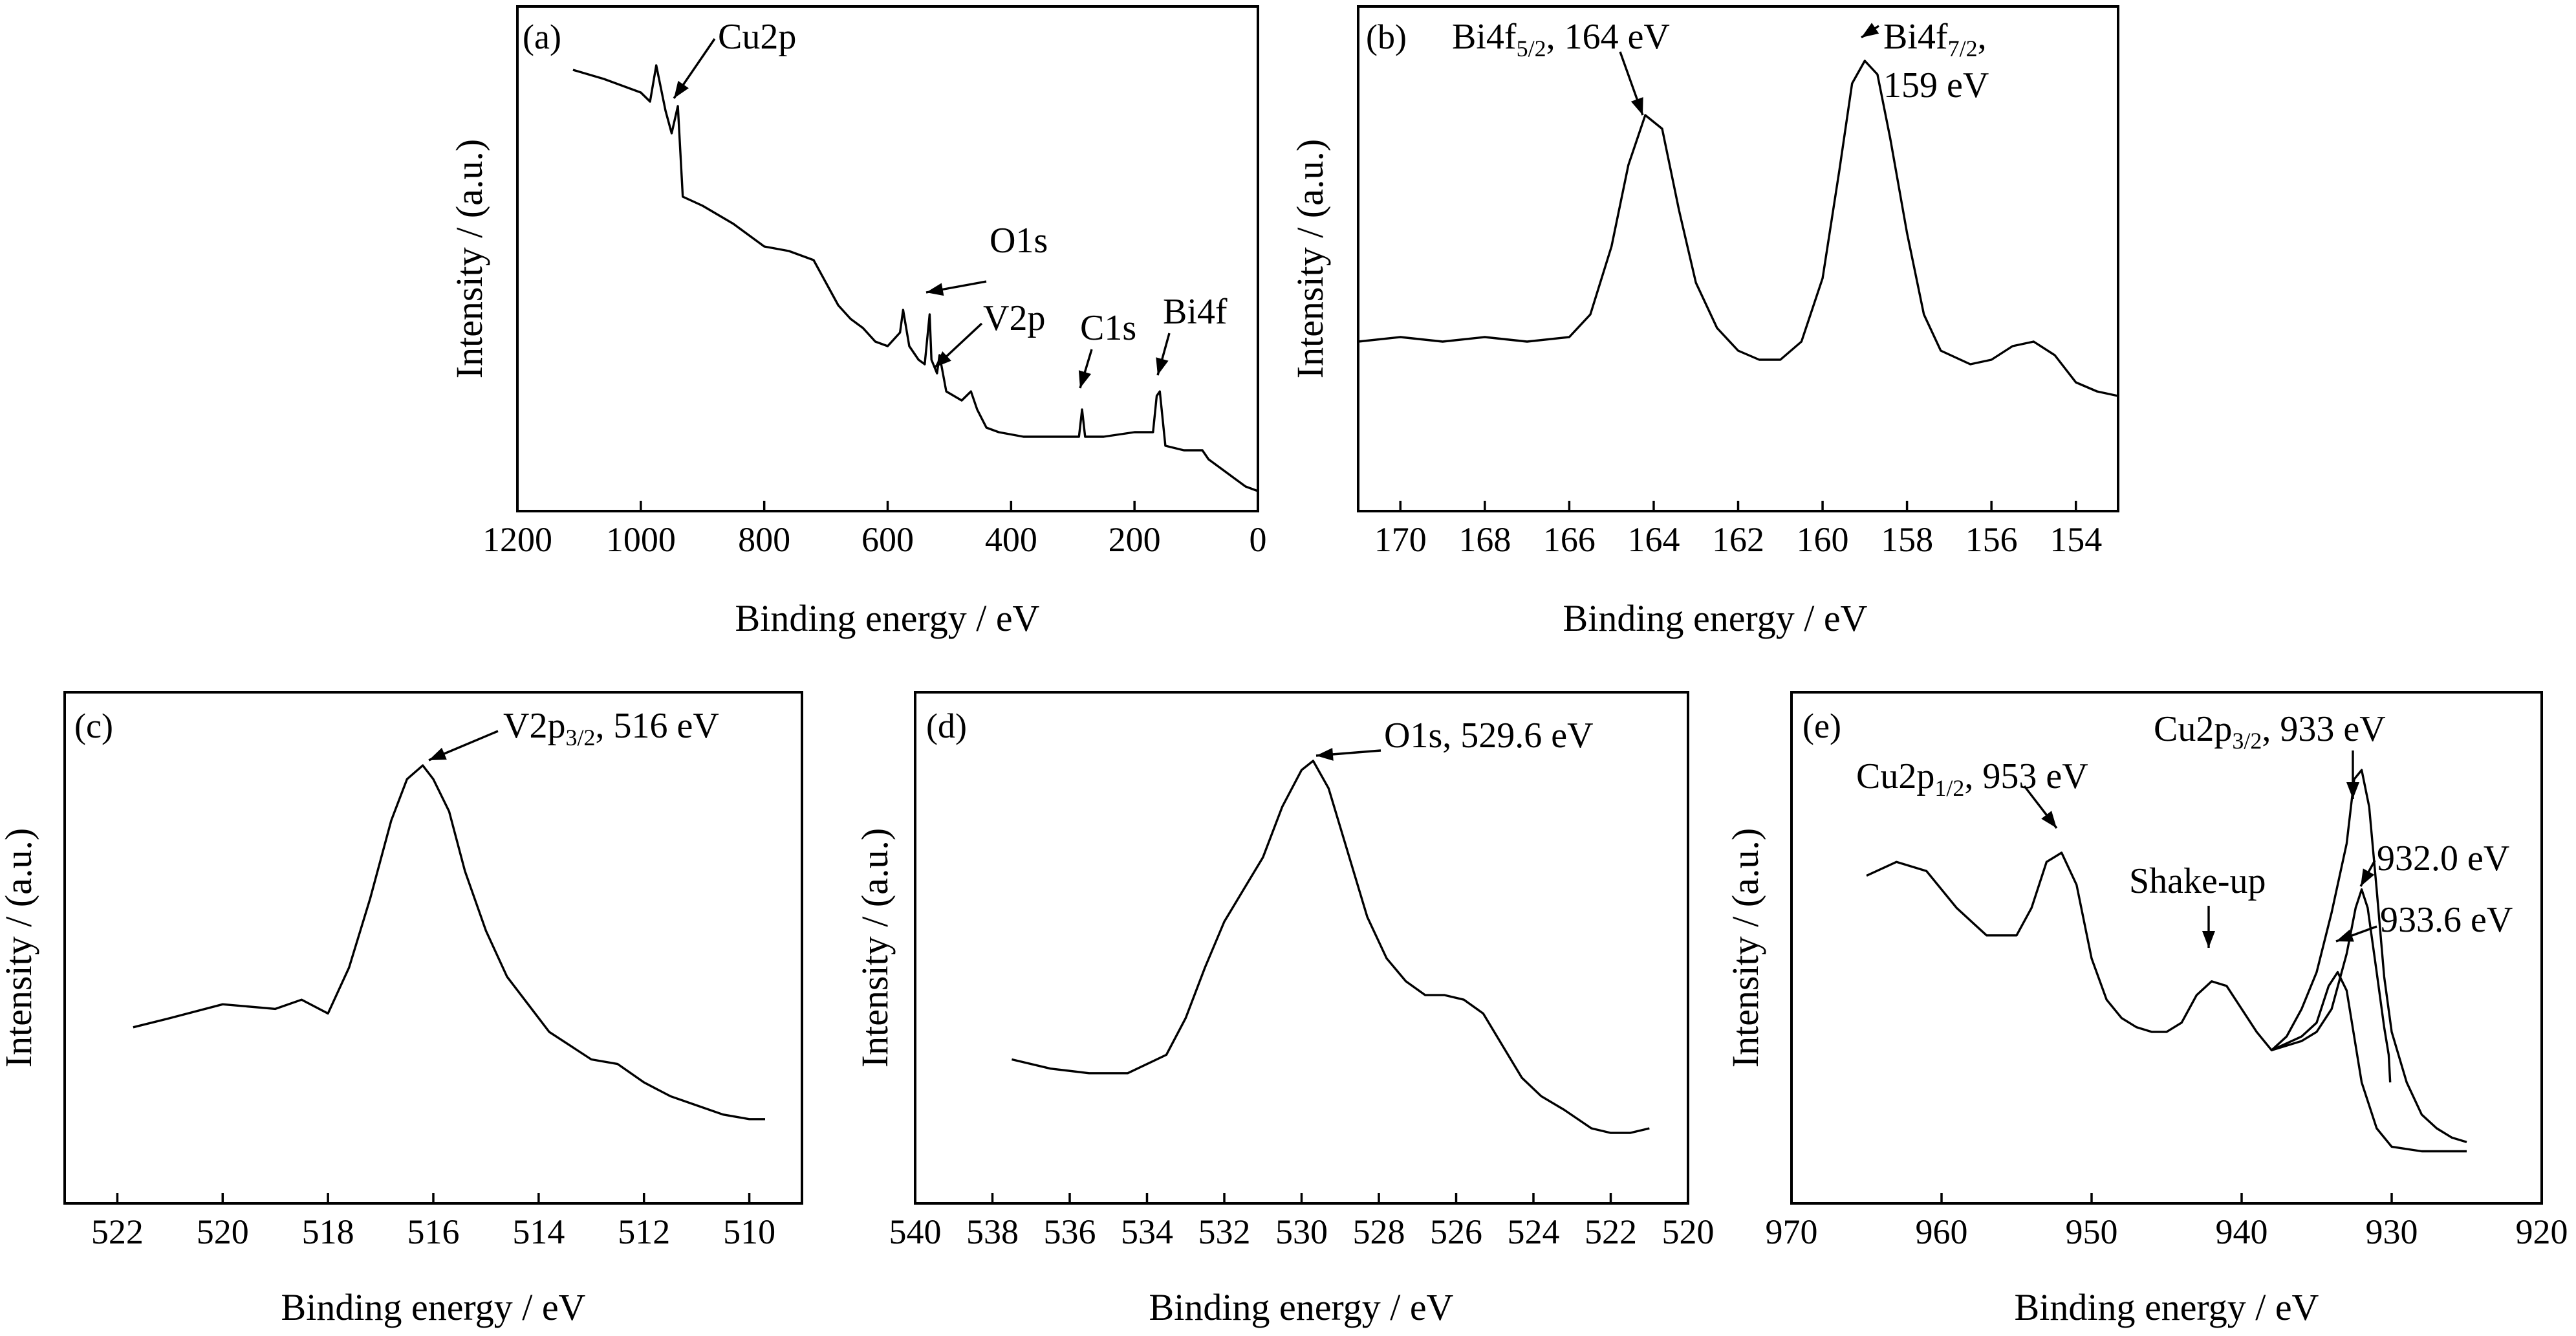 This screenshot has width=2576, height=1336. Describe the element at coordinates (1456, 1231) in the screenshot. I see `panel-d-xtick-label-7: 526` at that location.